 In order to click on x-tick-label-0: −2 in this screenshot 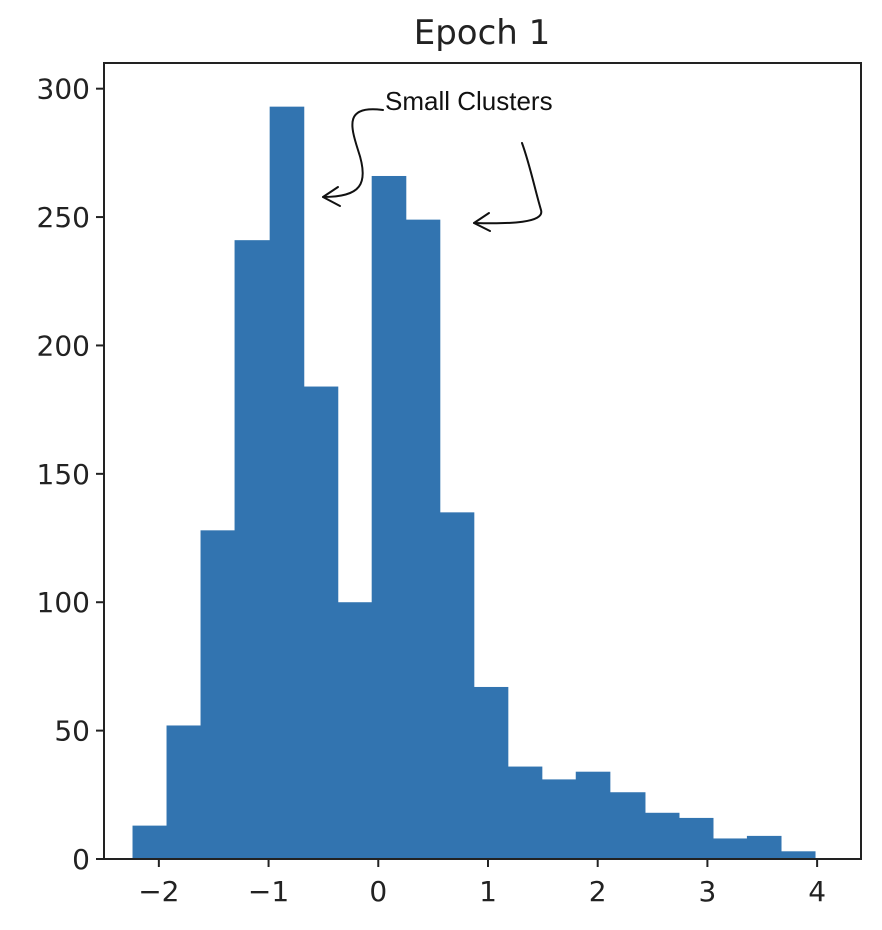, I will do `click(158, 891)`.